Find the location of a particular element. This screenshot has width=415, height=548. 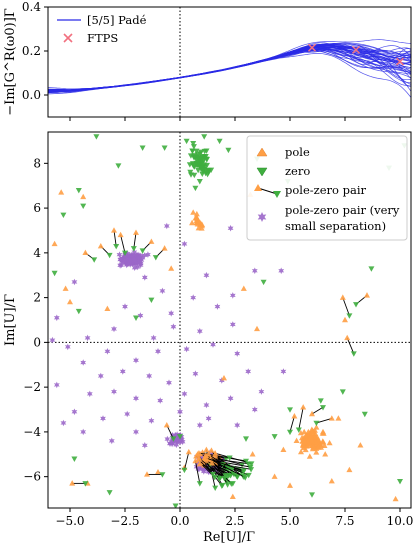

top-x-ticks is located at coordinates (235, 119).